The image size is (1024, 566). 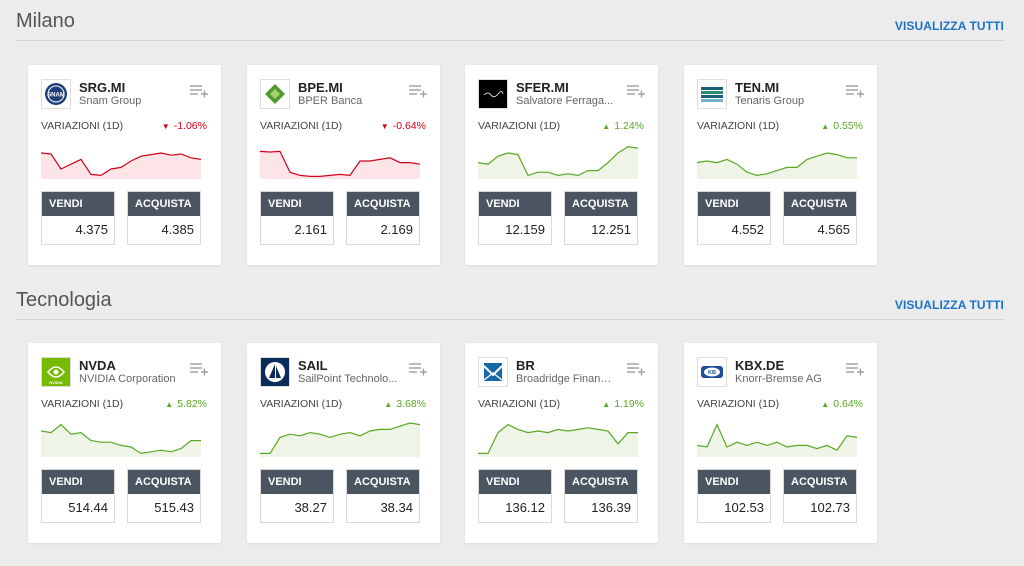 What do you see at coordinates (78, 218) in the screenshot?
I see `sell-button: VENDI 4.375` at bounding box center [78, 218].